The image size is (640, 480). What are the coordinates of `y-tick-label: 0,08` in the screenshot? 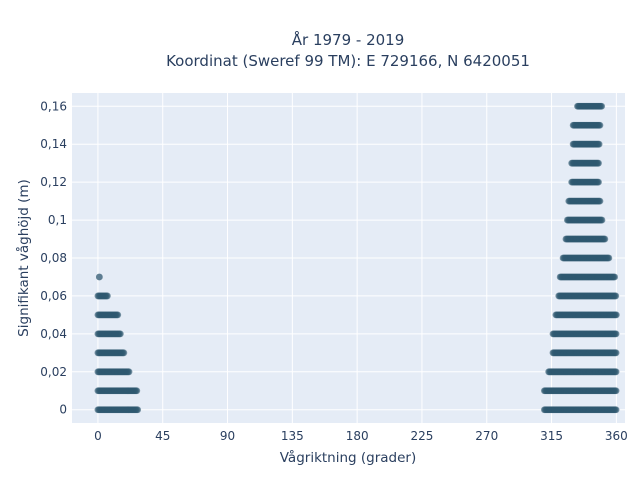 It's located at (53, 258).